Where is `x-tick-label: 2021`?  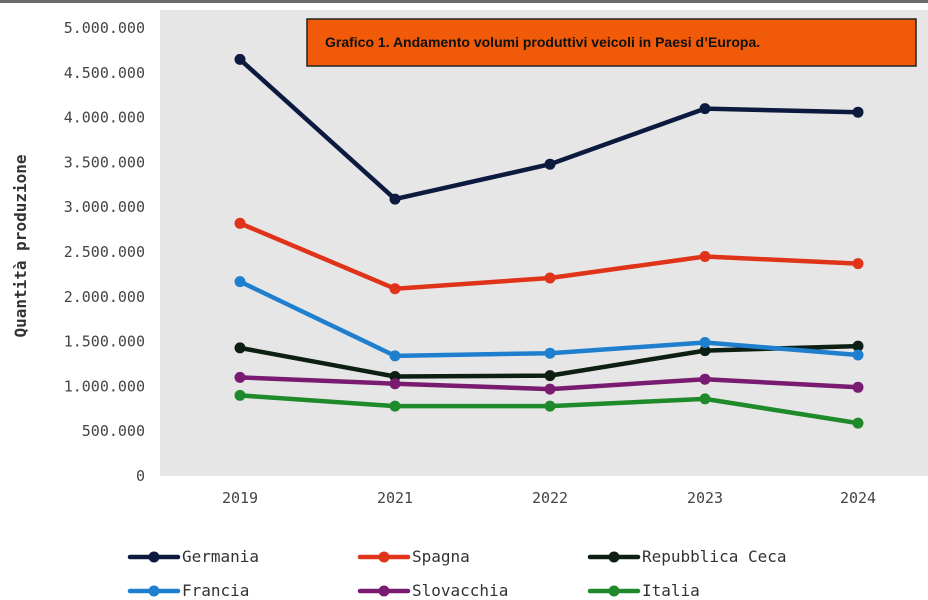
x-tick-label: 2021 is located at coordinates (395, 498).